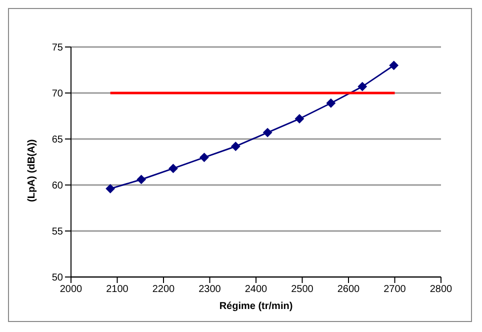  I want to click on y-tick-label: 70, so click(58, 94).